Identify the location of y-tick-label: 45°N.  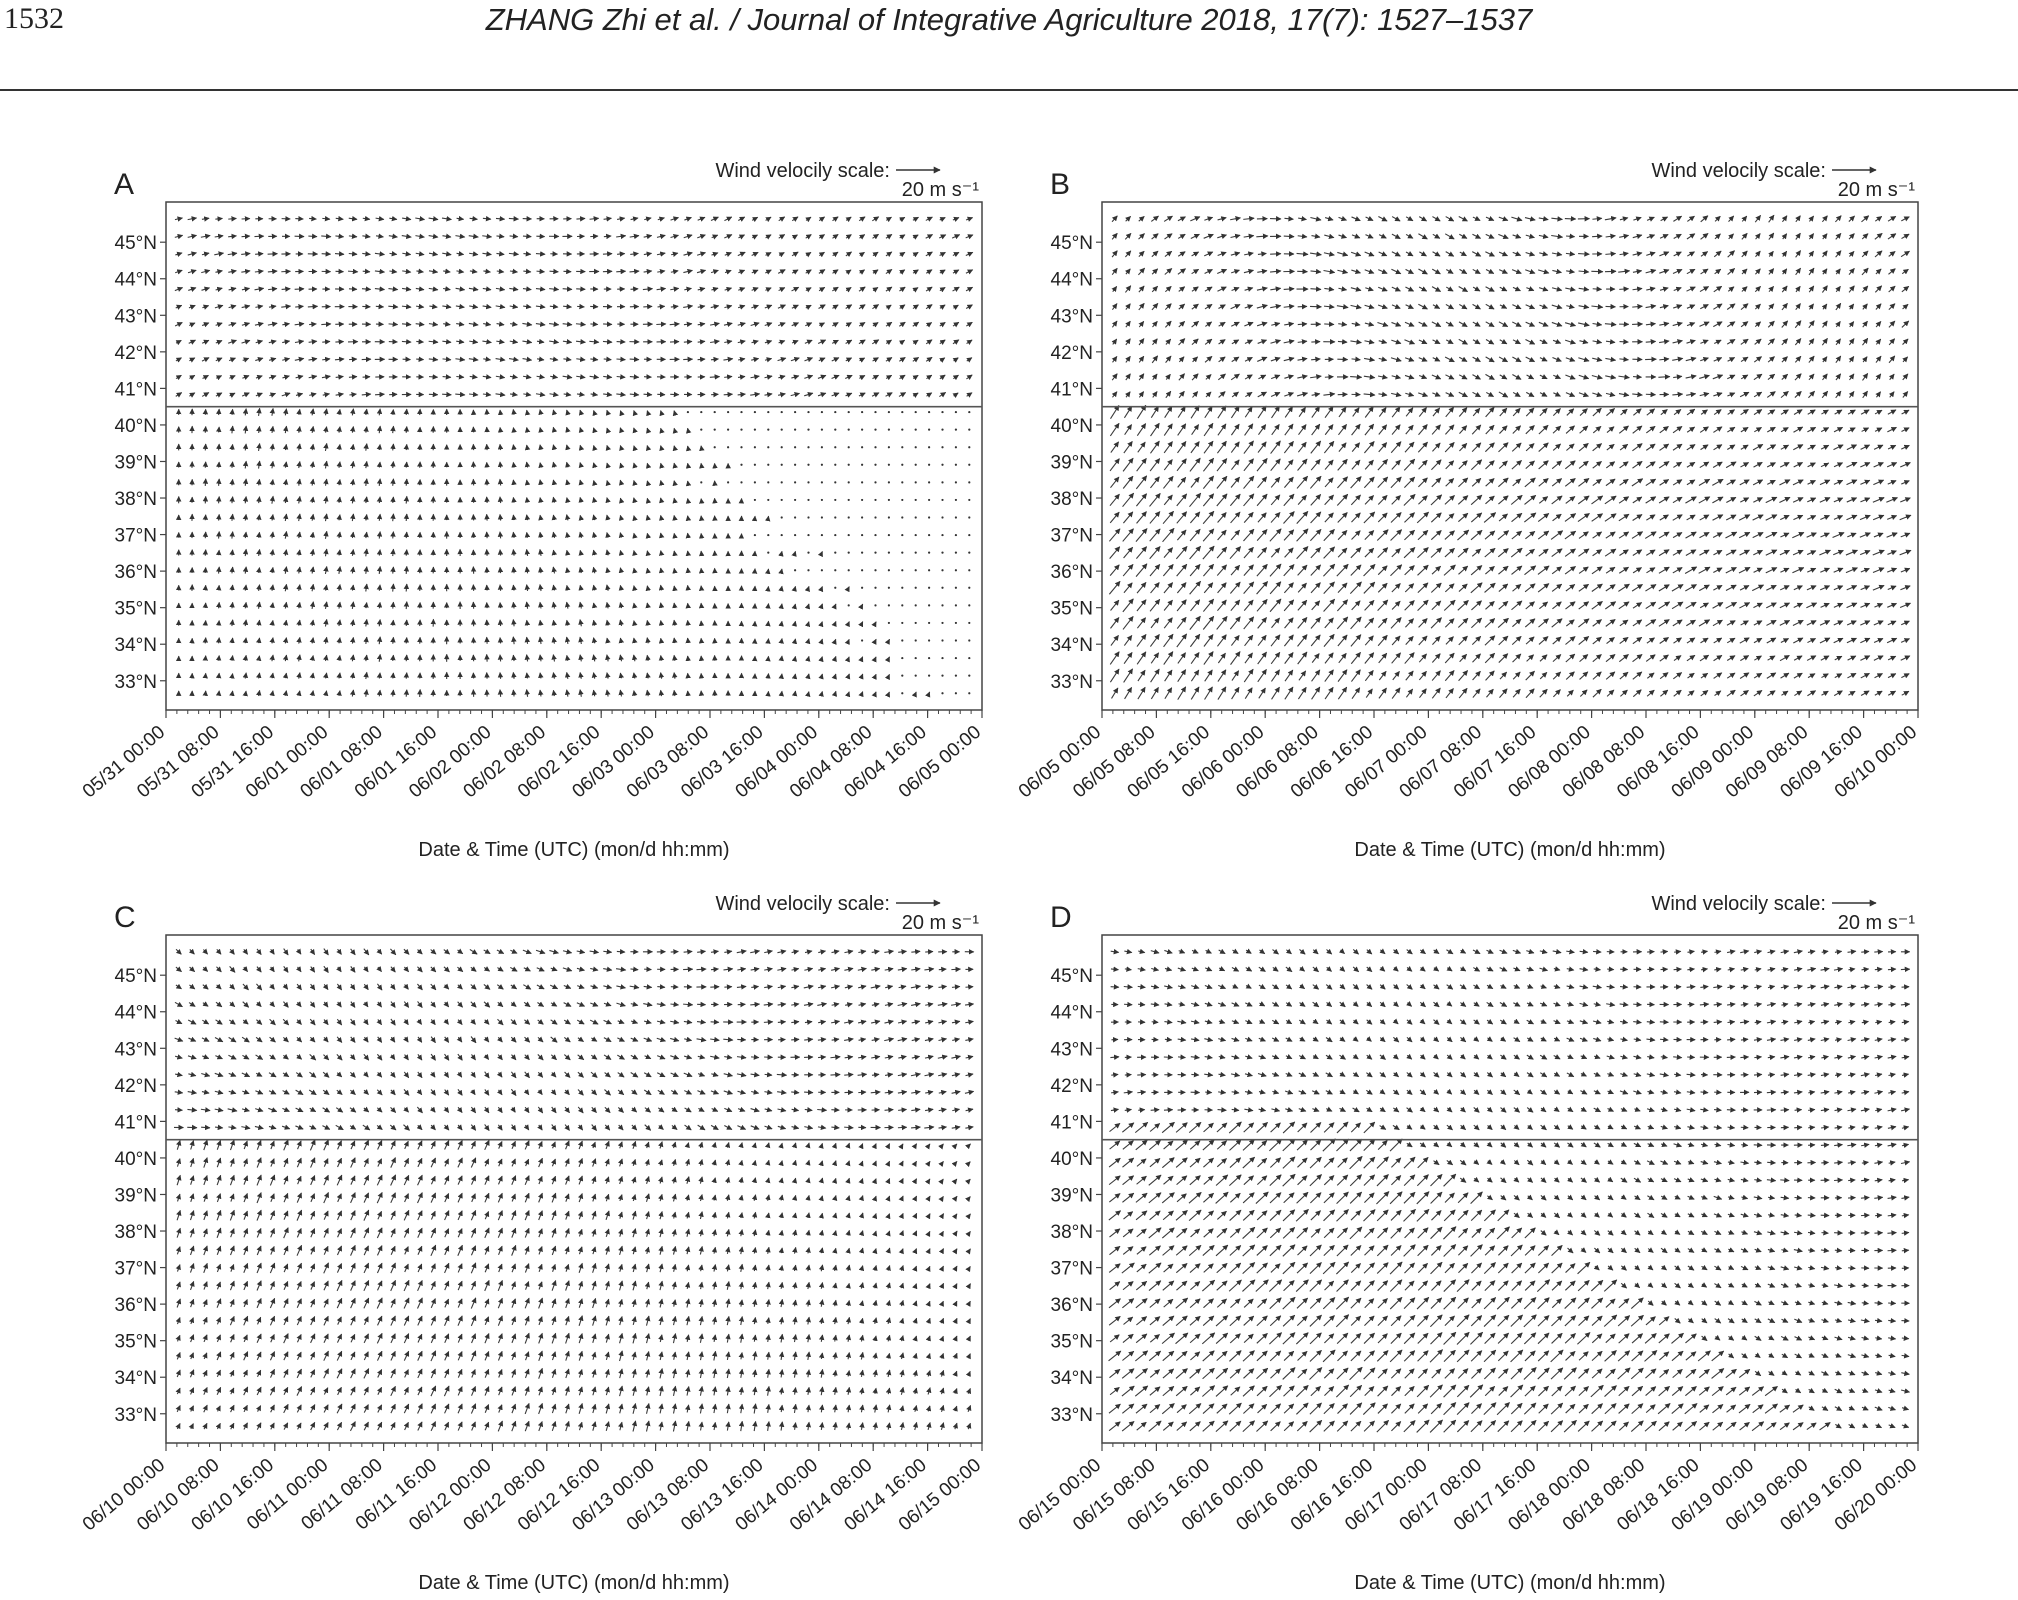
(1072, 243).